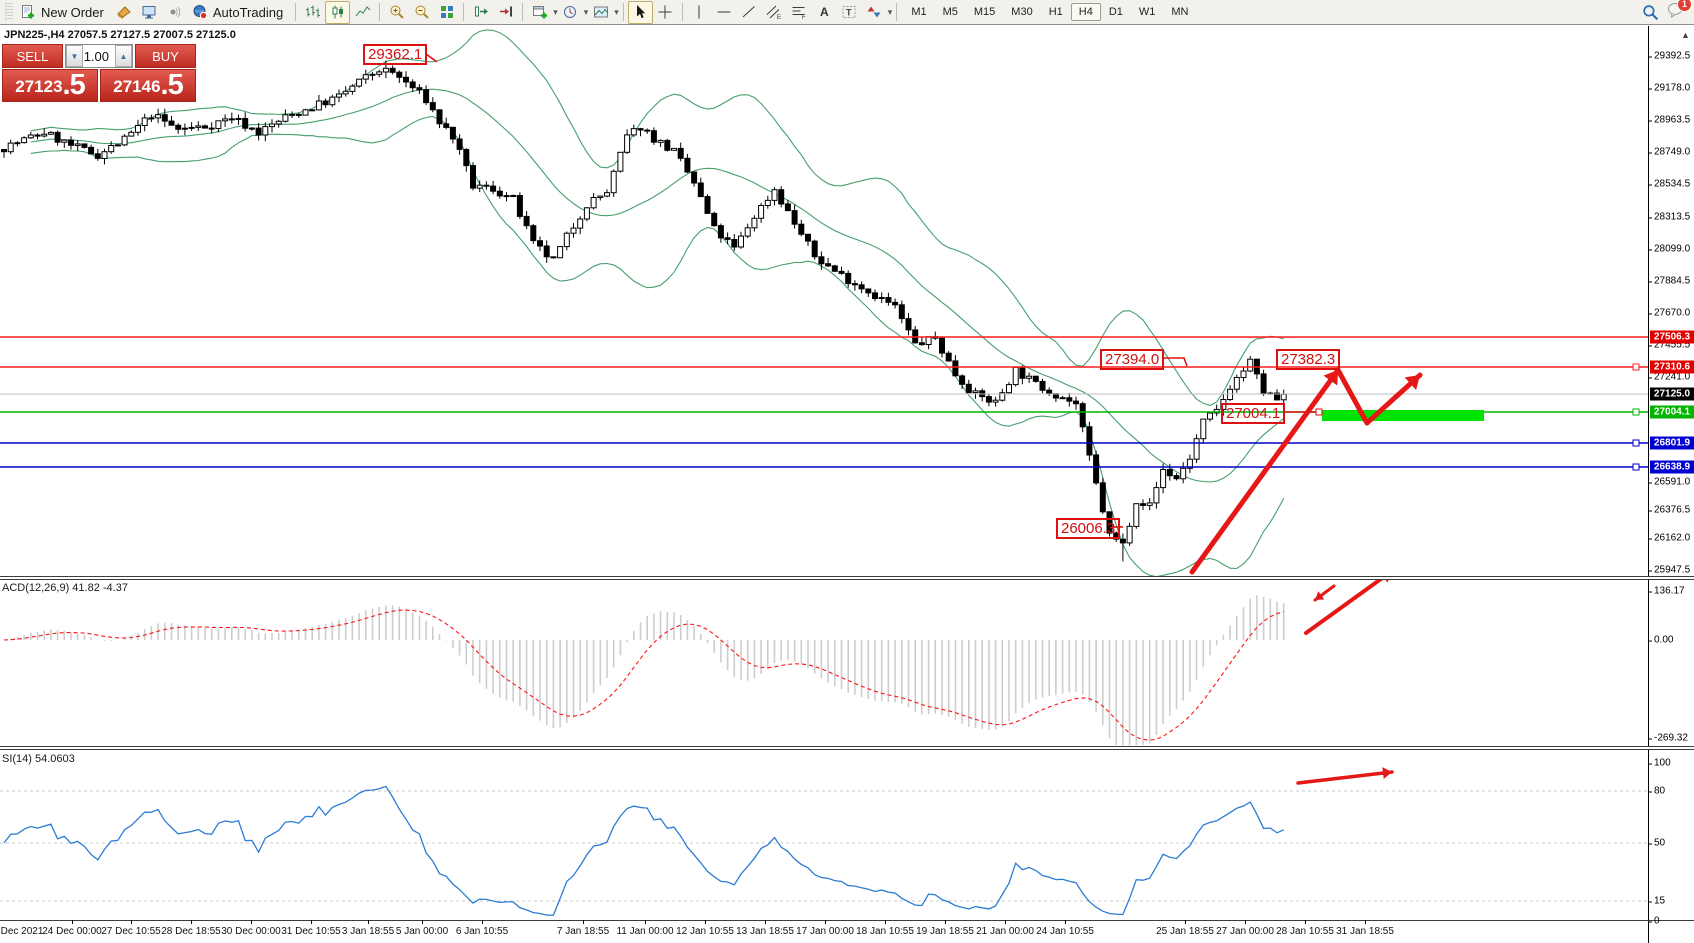 This screenshot has width=1694, height=943. I want to click on fibonacci-tool: F, so click(799, 12).